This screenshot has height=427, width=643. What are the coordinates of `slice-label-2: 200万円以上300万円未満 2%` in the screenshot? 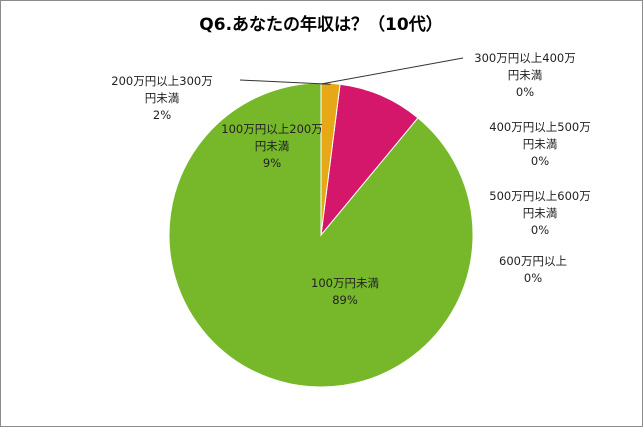 It's located at (161, 98).